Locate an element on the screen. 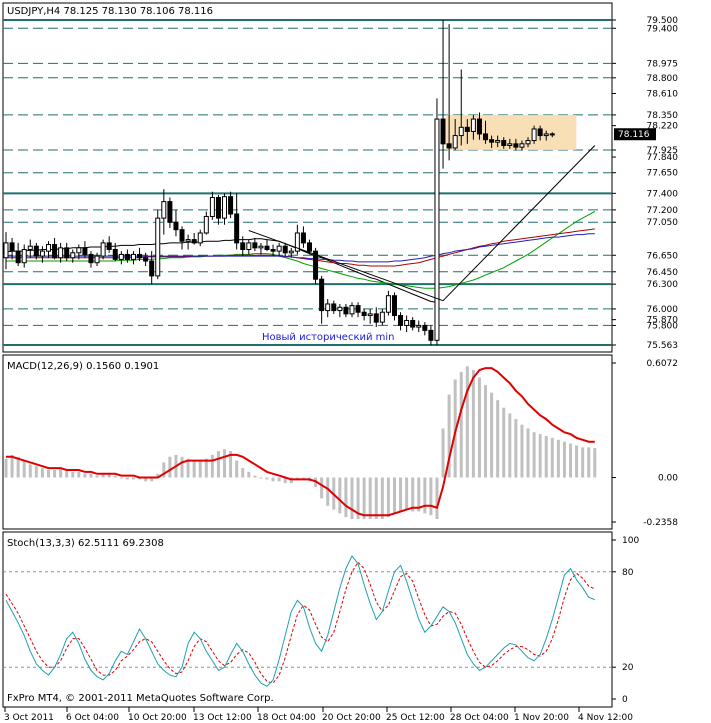 This screenshot has height=723, width=711. stoch-signal-line is located at coordinates (300, 622).